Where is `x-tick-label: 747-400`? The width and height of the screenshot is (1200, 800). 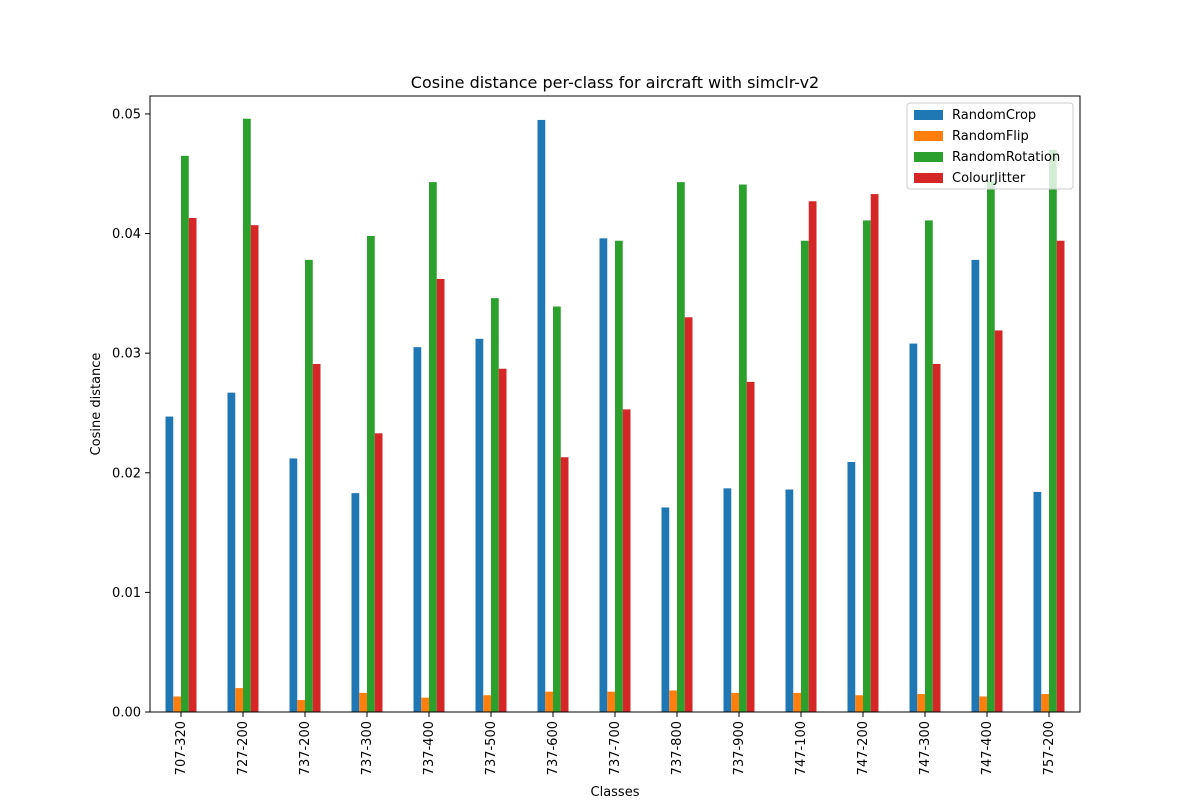 x-tick-label: 747-400 is located at coordinates (987, 748).